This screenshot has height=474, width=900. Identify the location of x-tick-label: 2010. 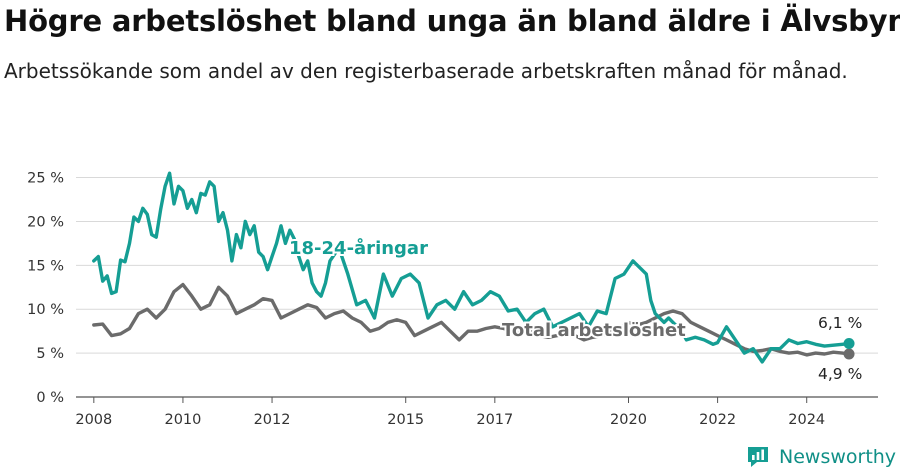
(182, 420).